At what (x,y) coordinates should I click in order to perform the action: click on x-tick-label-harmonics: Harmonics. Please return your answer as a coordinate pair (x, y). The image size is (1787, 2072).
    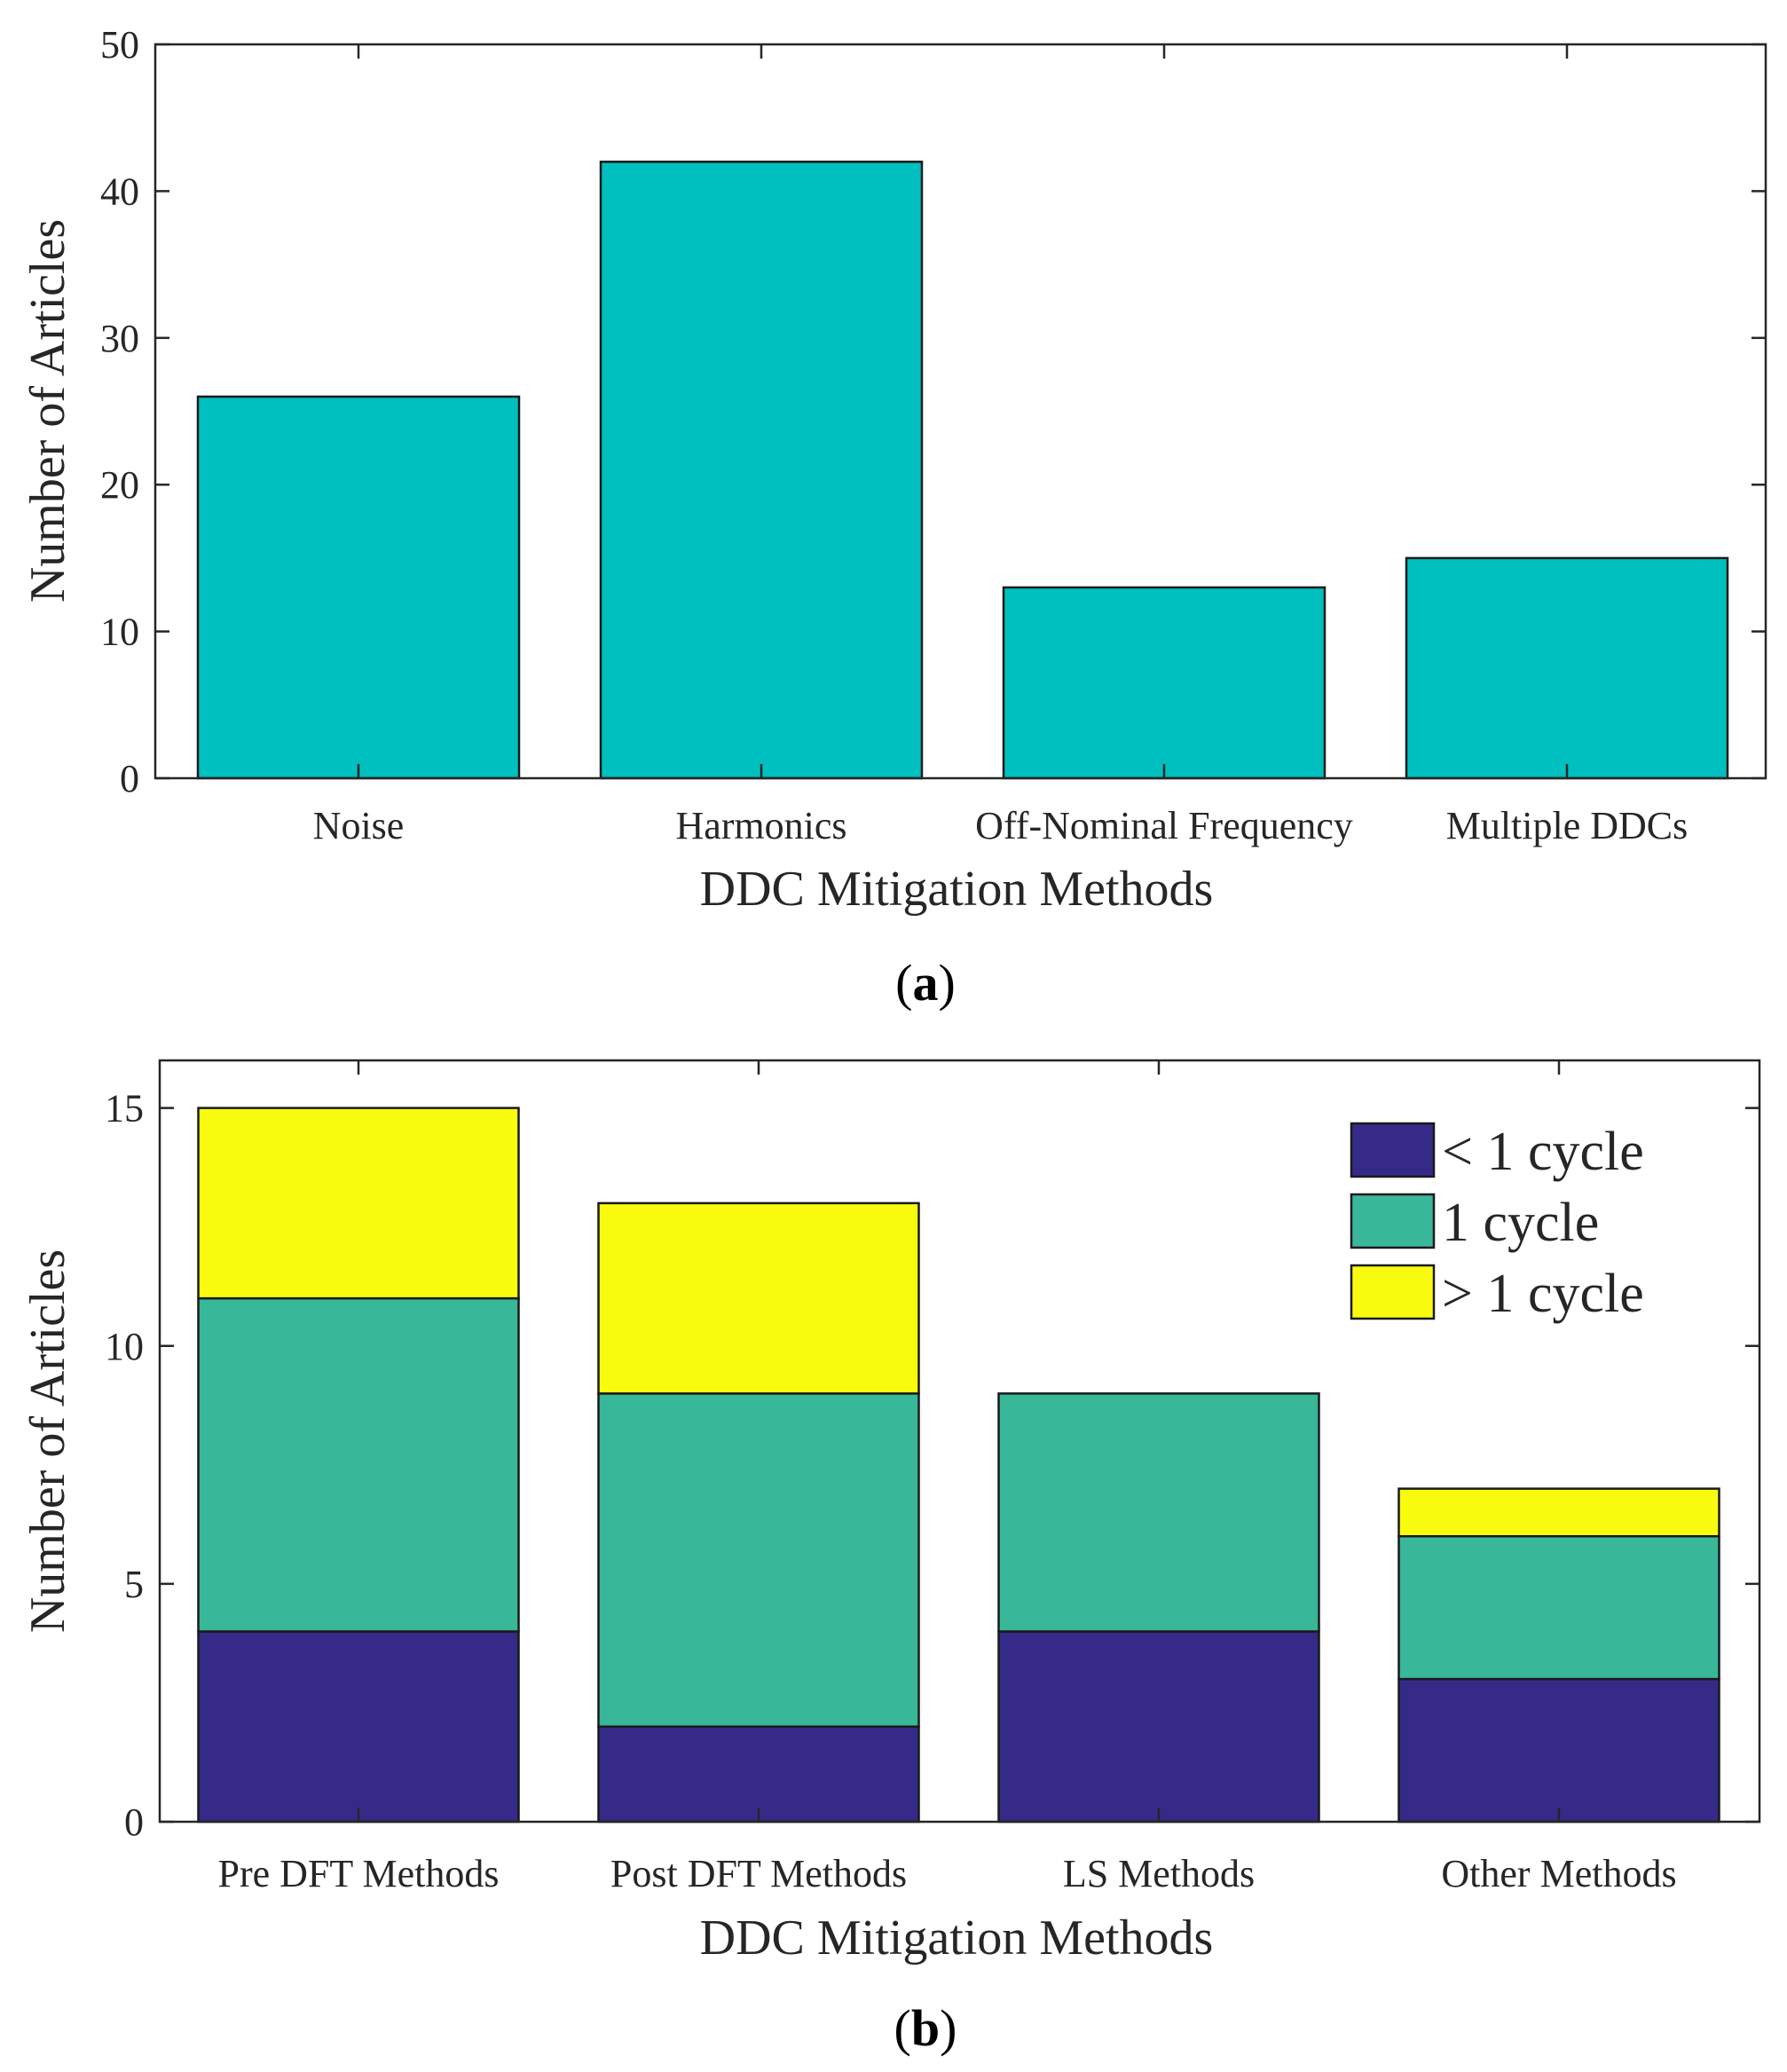
    Looking at the image, I should click on (761, 826).